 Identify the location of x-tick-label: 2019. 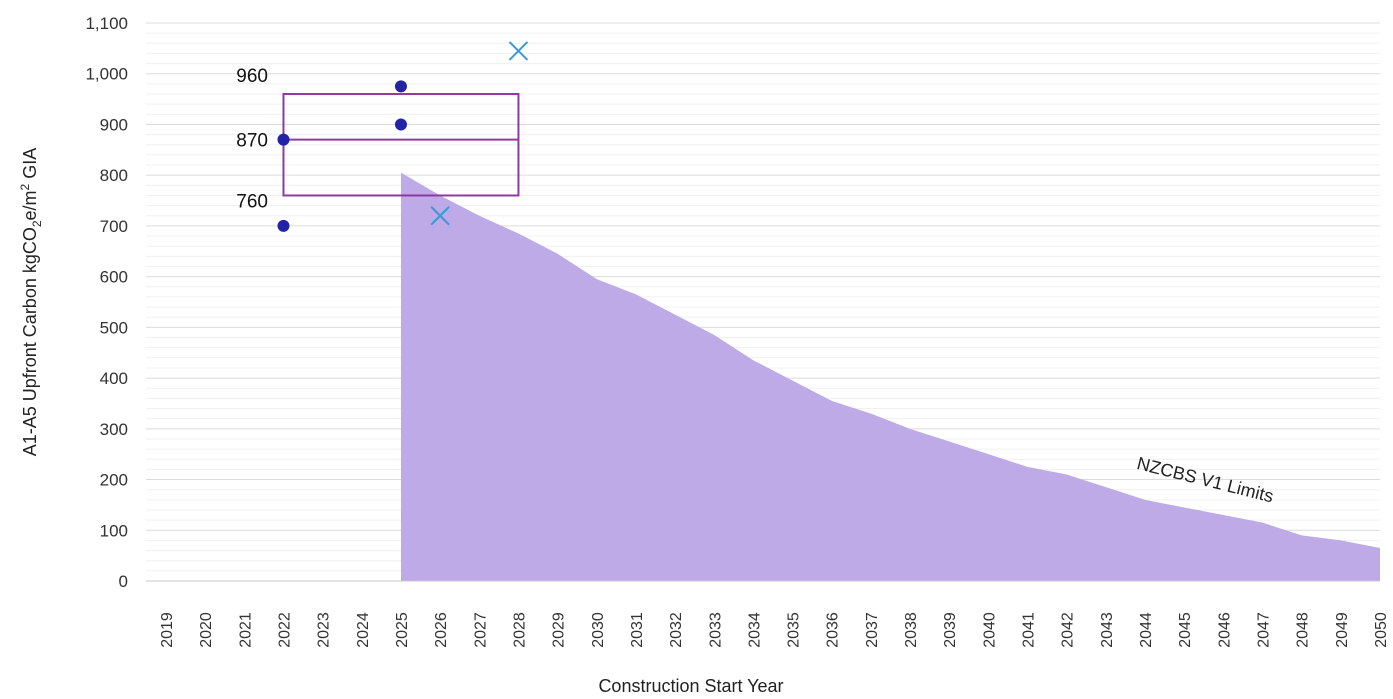
(167, 630).